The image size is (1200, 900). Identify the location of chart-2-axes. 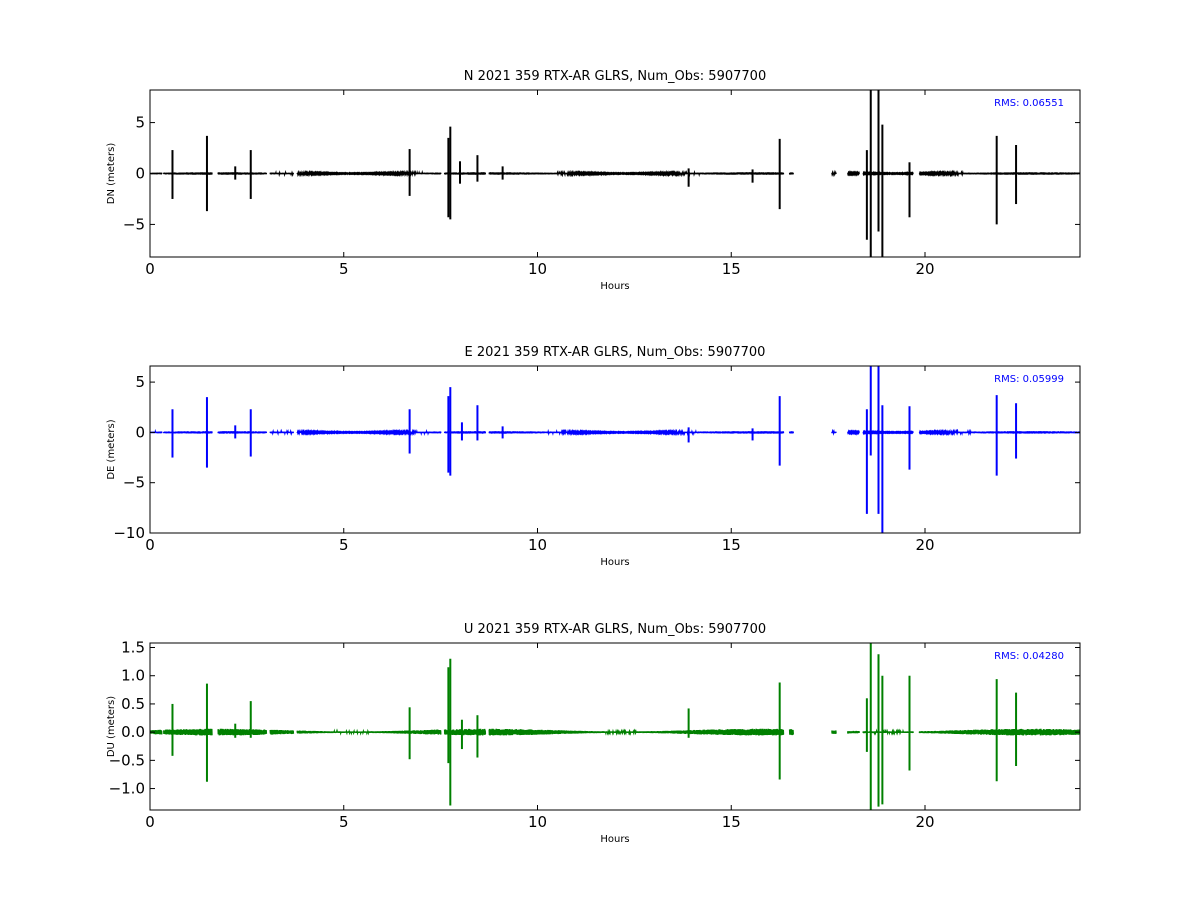
(615, 726).